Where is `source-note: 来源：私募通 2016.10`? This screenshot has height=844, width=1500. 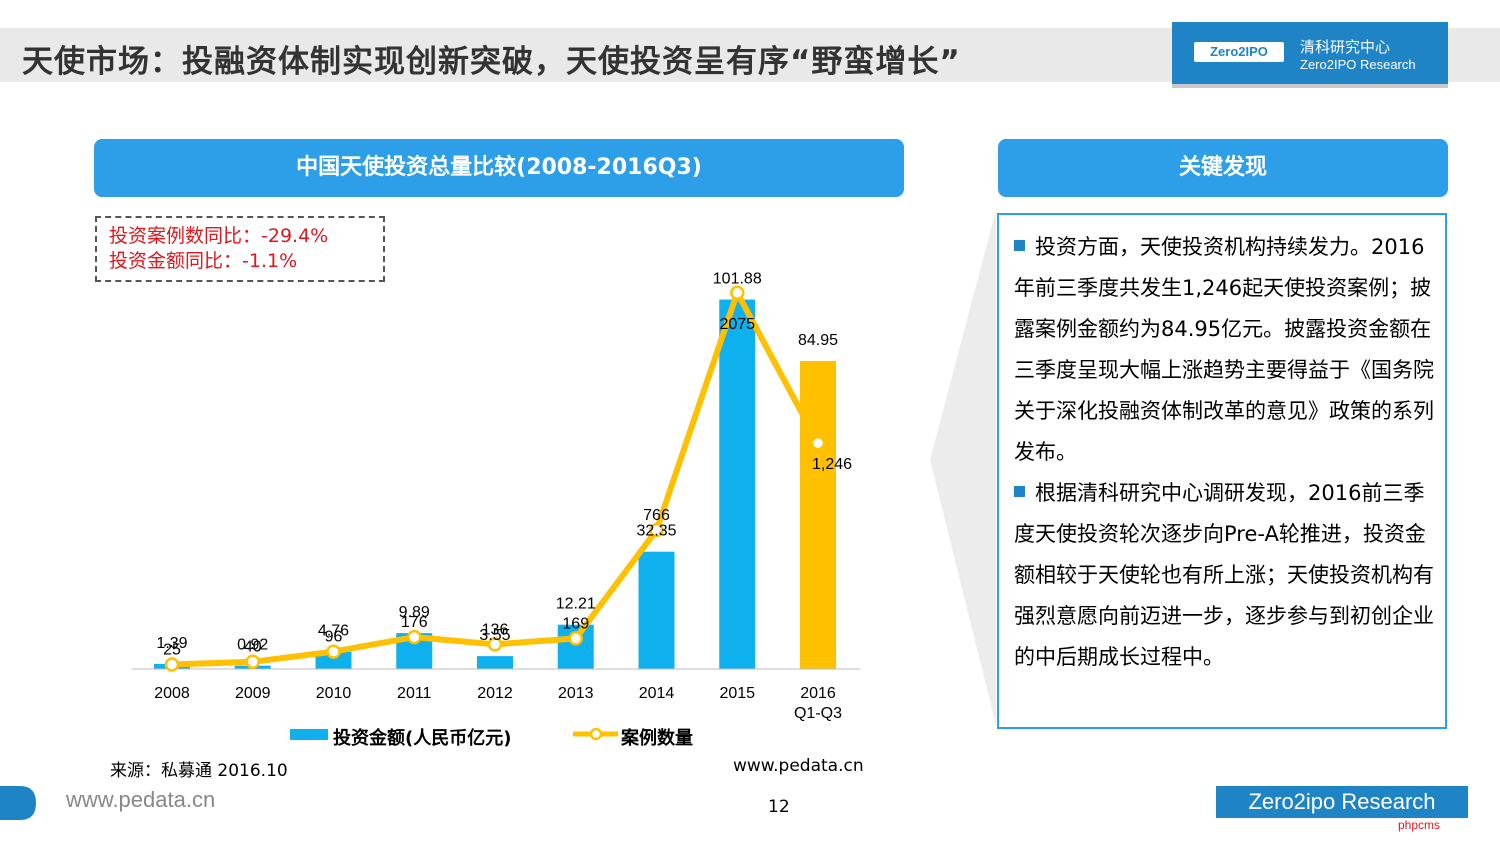 source-note: 来源：私募通 2016.10 is located at coordinates (199, 771).